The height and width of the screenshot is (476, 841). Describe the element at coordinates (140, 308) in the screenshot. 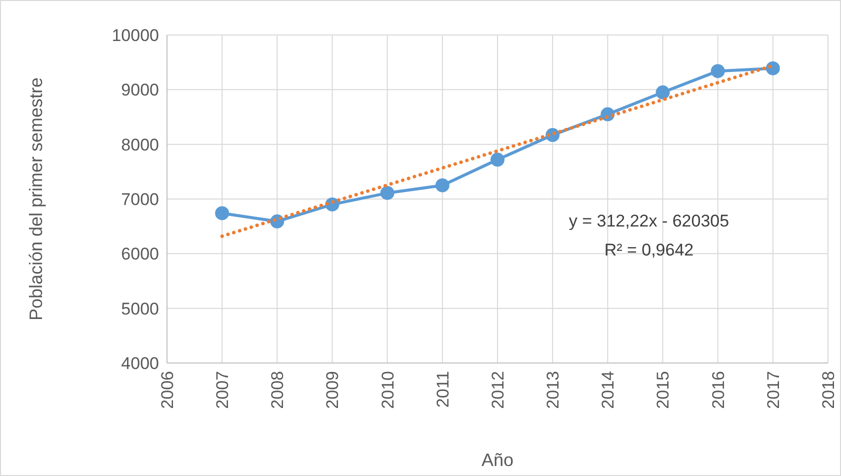

I see `y-tick-label: 5000` at that location.